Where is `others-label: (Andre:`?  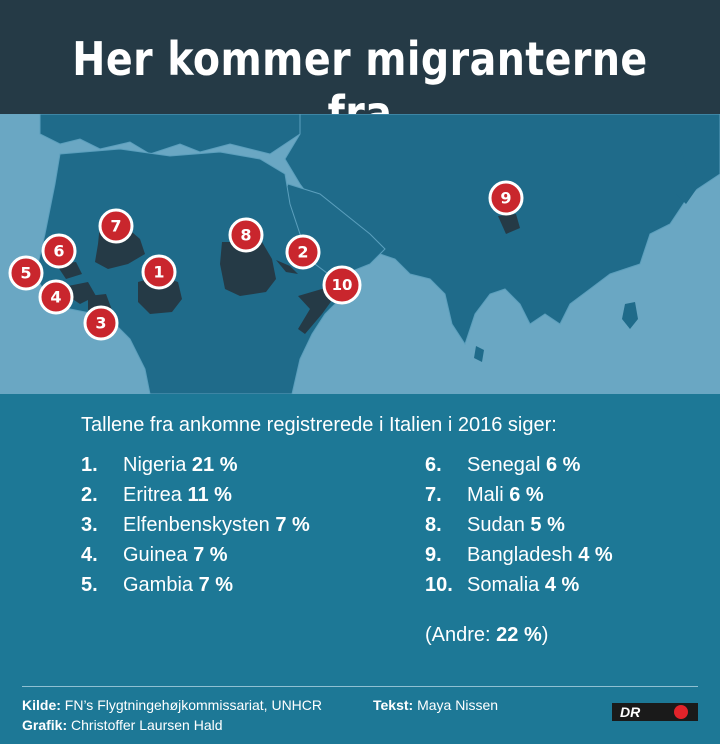 others-label: (Andre: is located at coordinates (461, 635).